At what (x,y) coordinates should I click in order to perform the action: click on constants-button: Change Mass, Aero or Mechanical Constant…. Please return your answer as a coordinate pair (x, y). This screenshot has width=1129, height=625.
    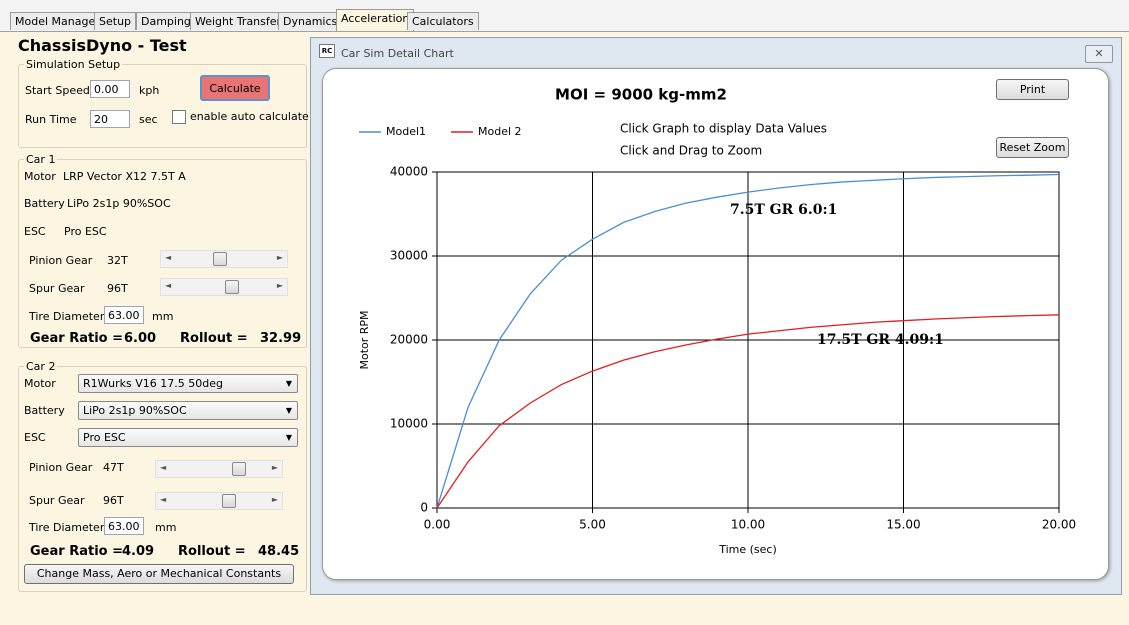
    Looking at the image, I should click on (159, 574).